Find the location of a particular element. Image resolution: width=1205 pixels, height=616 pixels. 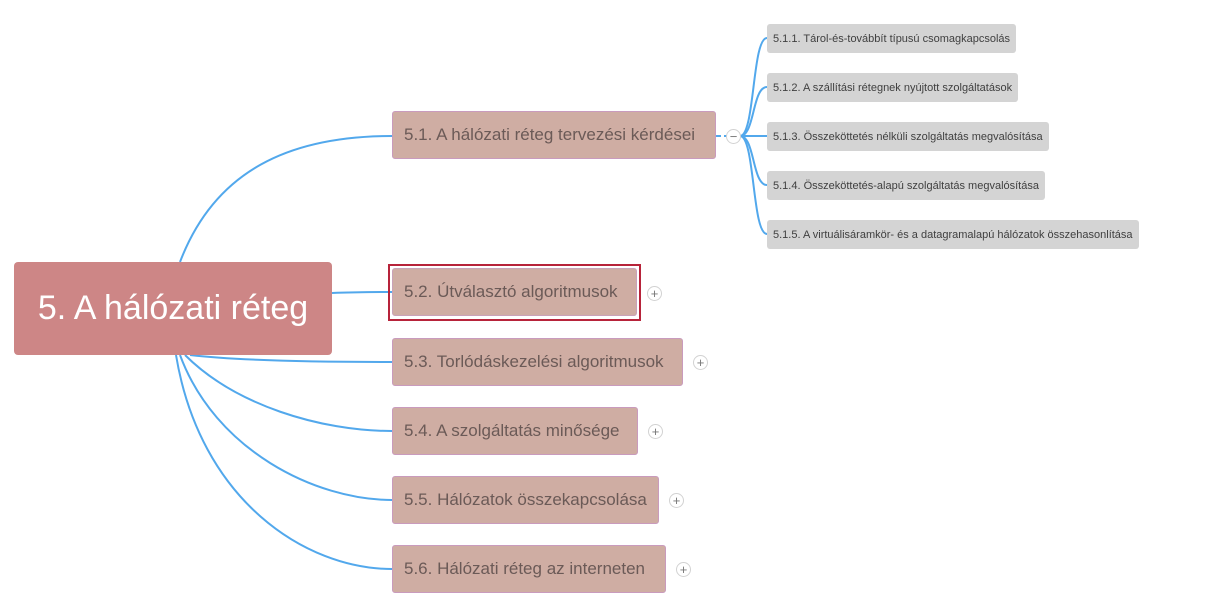

topic-5-3: 5.3. Torlódáskezelési algoritmusok is located at coordinates (537, 362).